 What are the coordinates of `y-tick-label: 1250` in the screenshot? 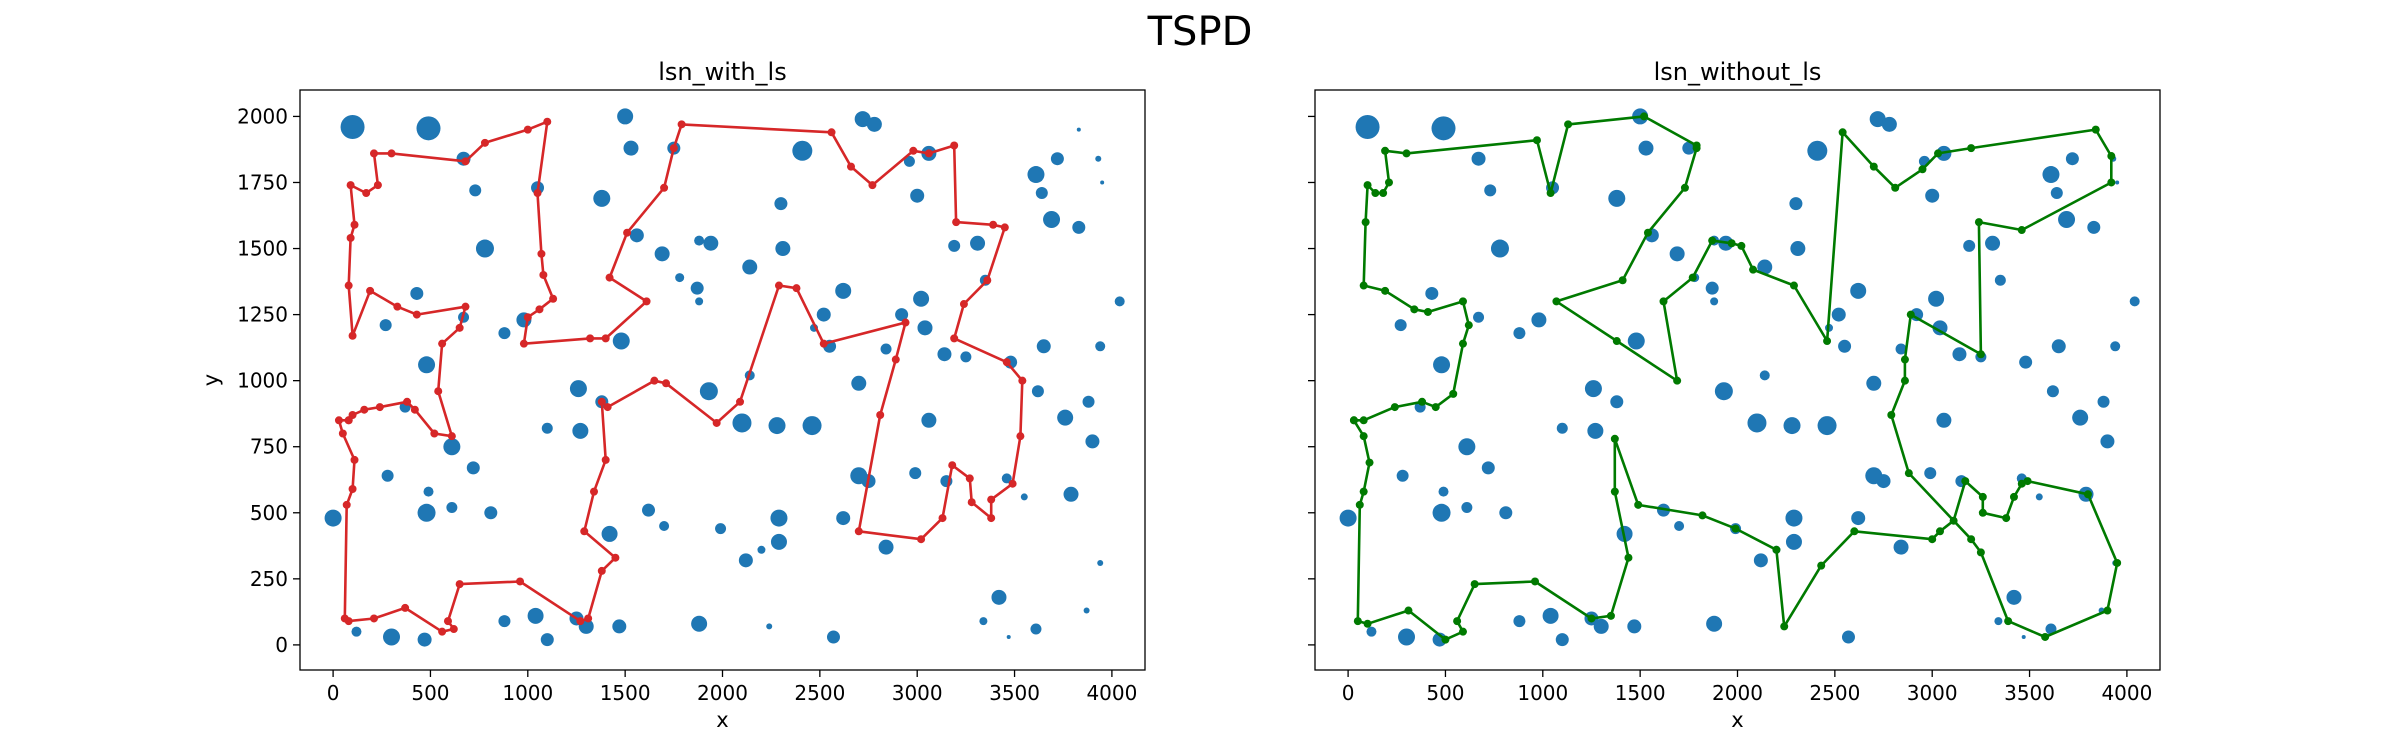 It's located at (262, 315).